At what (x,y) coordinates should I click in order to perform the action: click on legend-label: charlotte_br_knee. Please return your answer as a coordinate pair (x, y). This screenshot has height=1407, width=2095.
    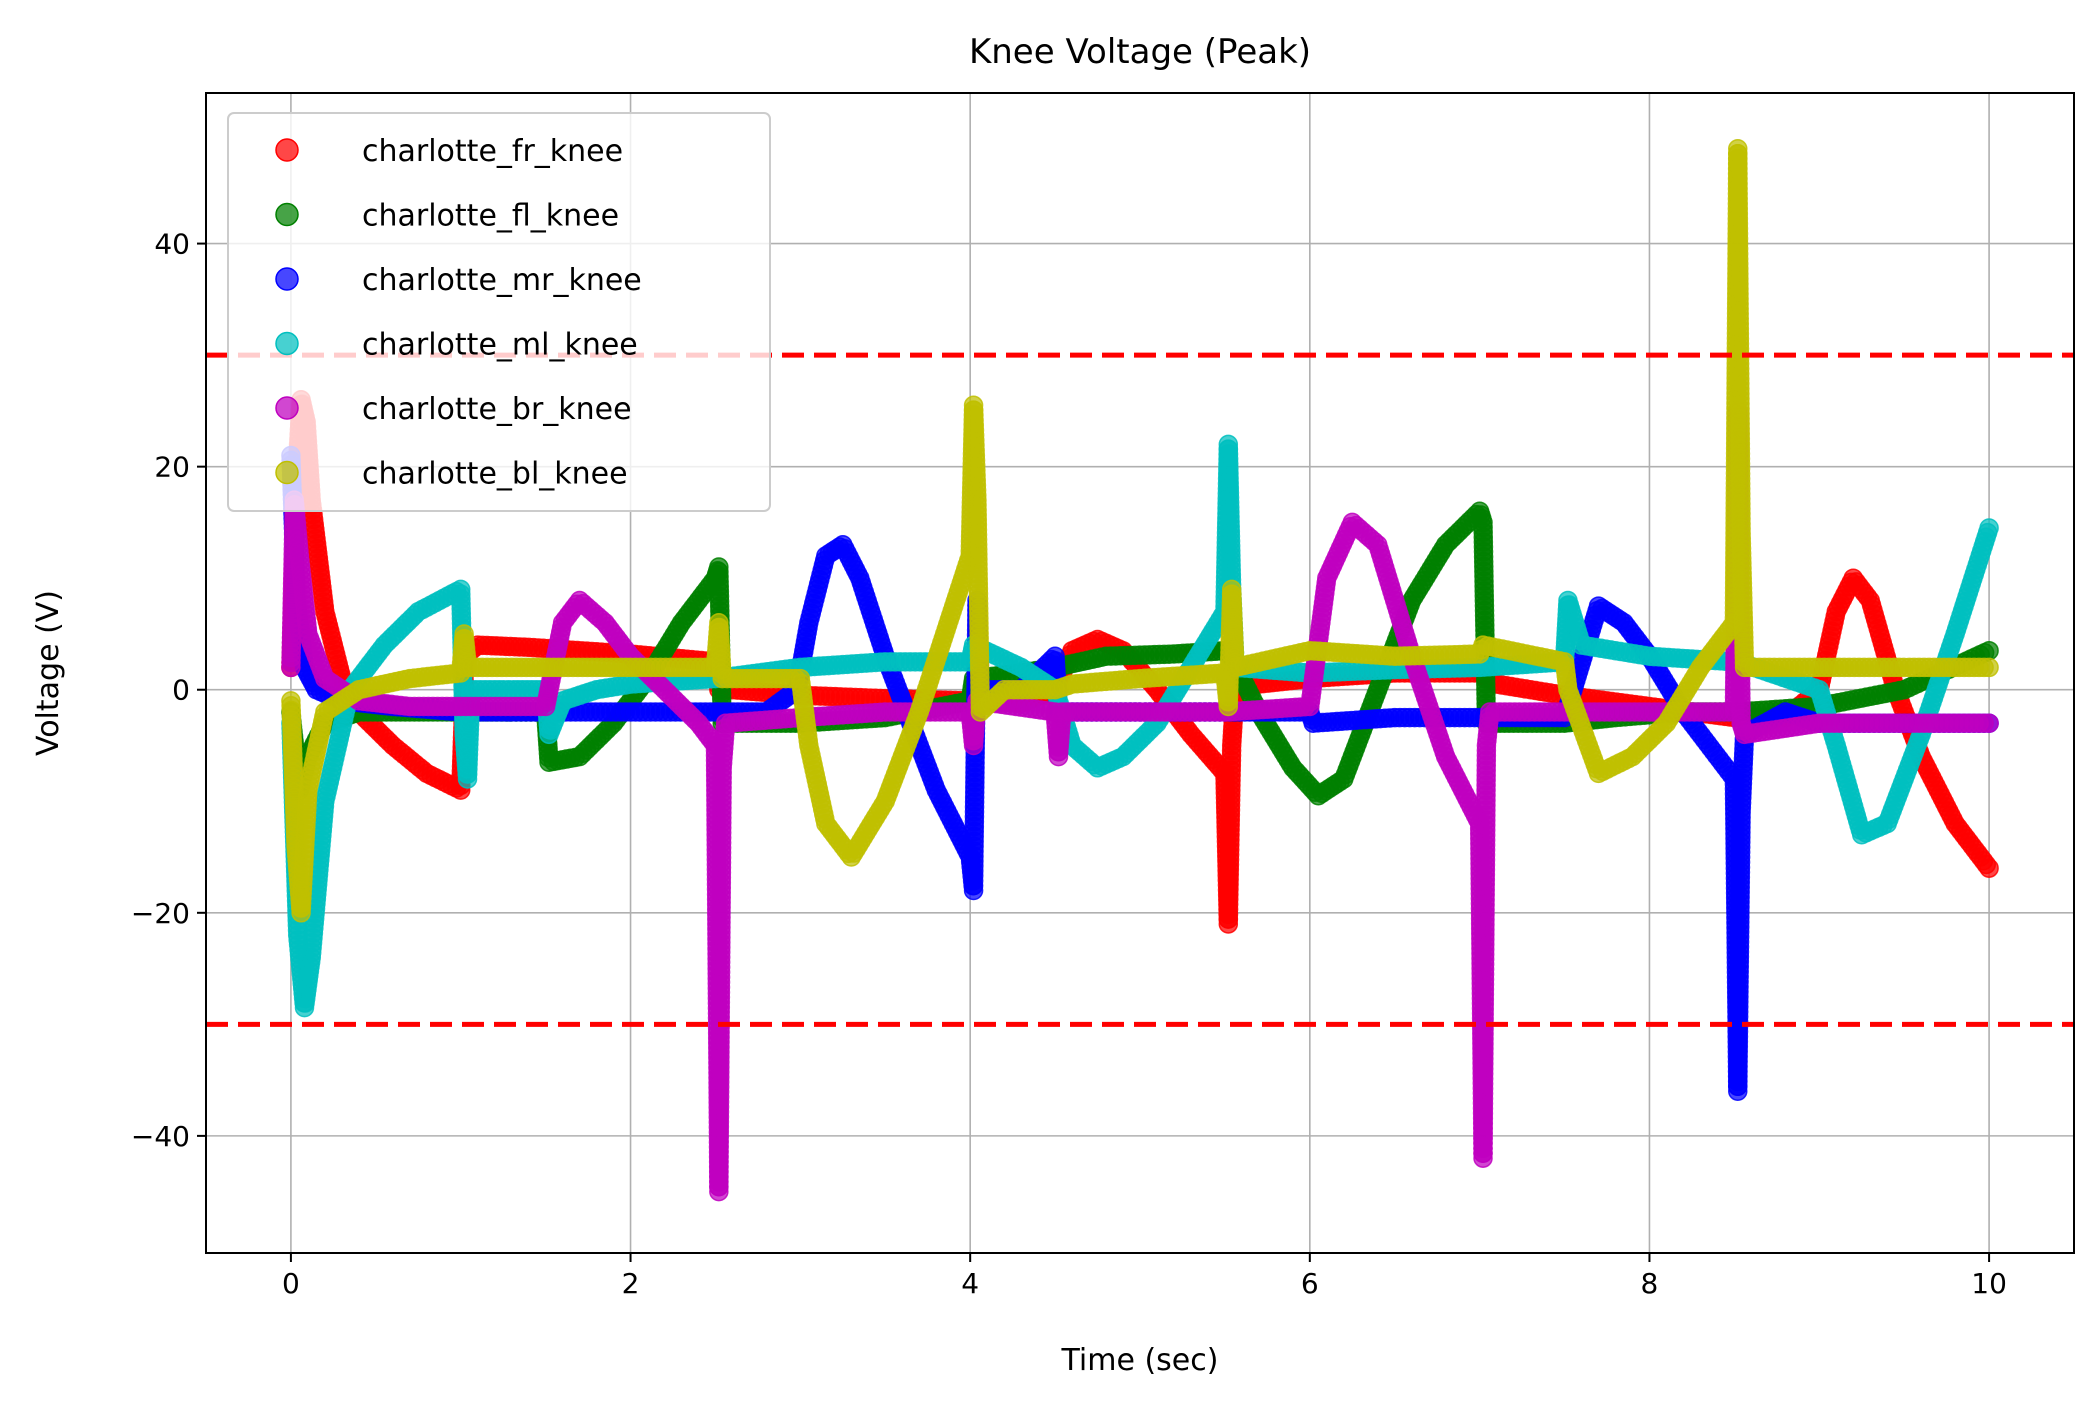
    Looking at the image, I should click on (497, 409).